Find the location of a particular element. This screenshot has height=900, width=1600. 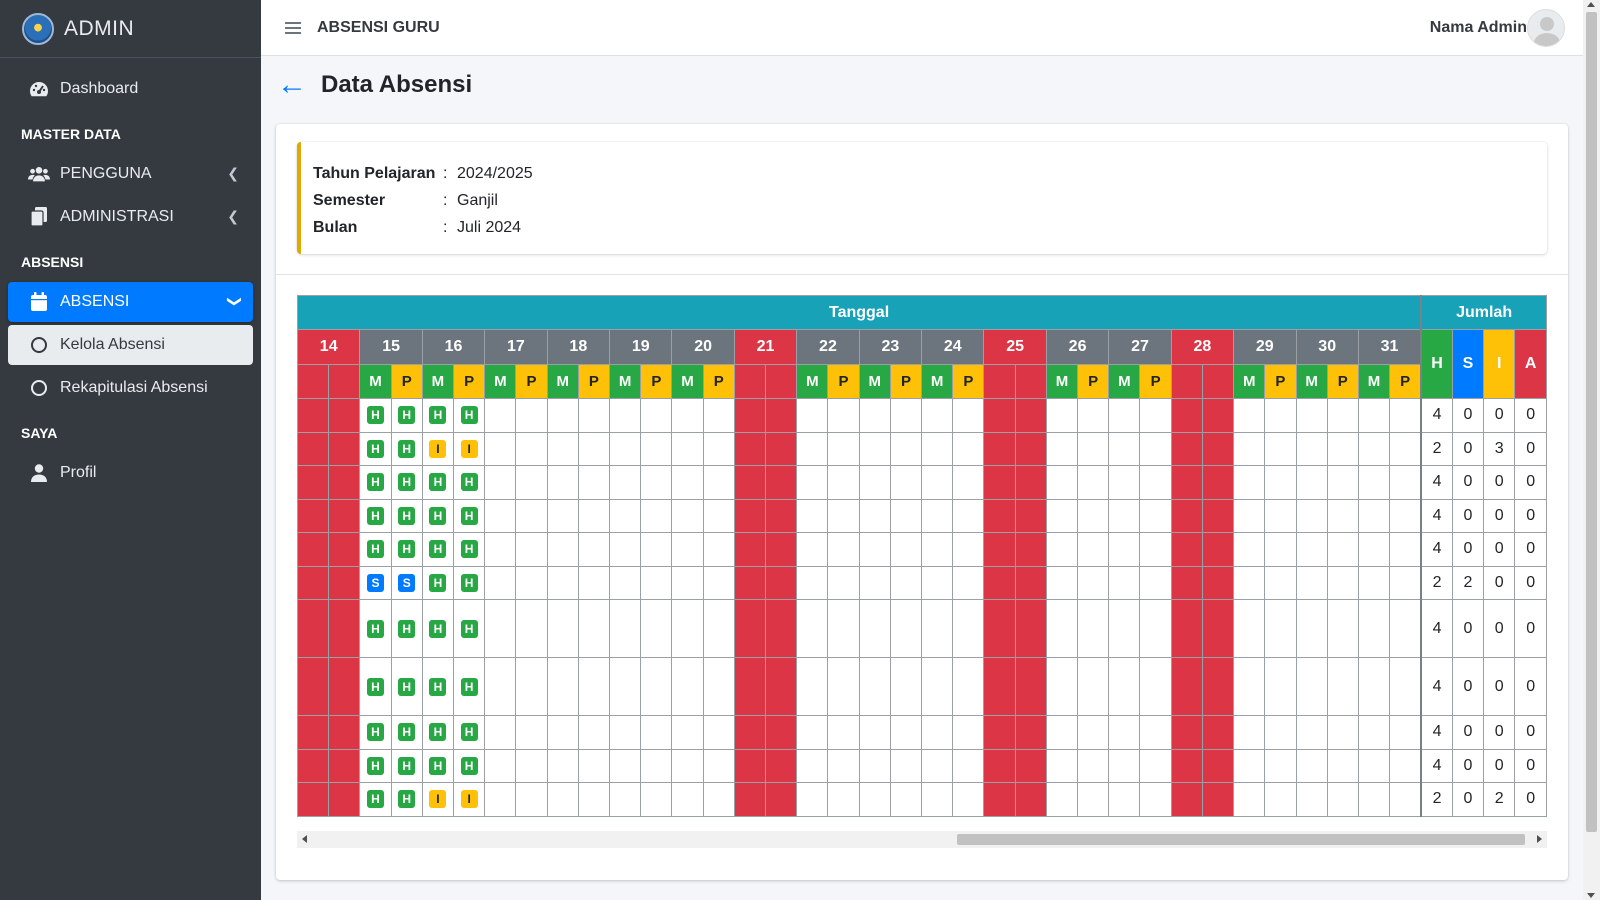

scroll-left-icon is located at coordinates (304, 839).